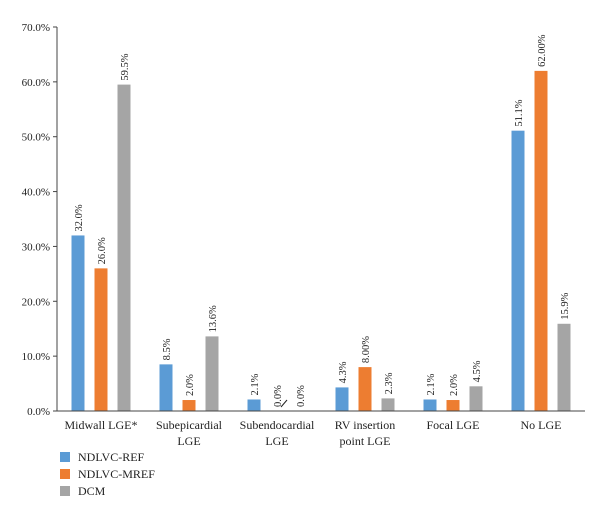  What do you see at coordinates (453, 425) in the screenshot?
I see `x-tick-label: Focal LGE` at bounding box center [453, 425].